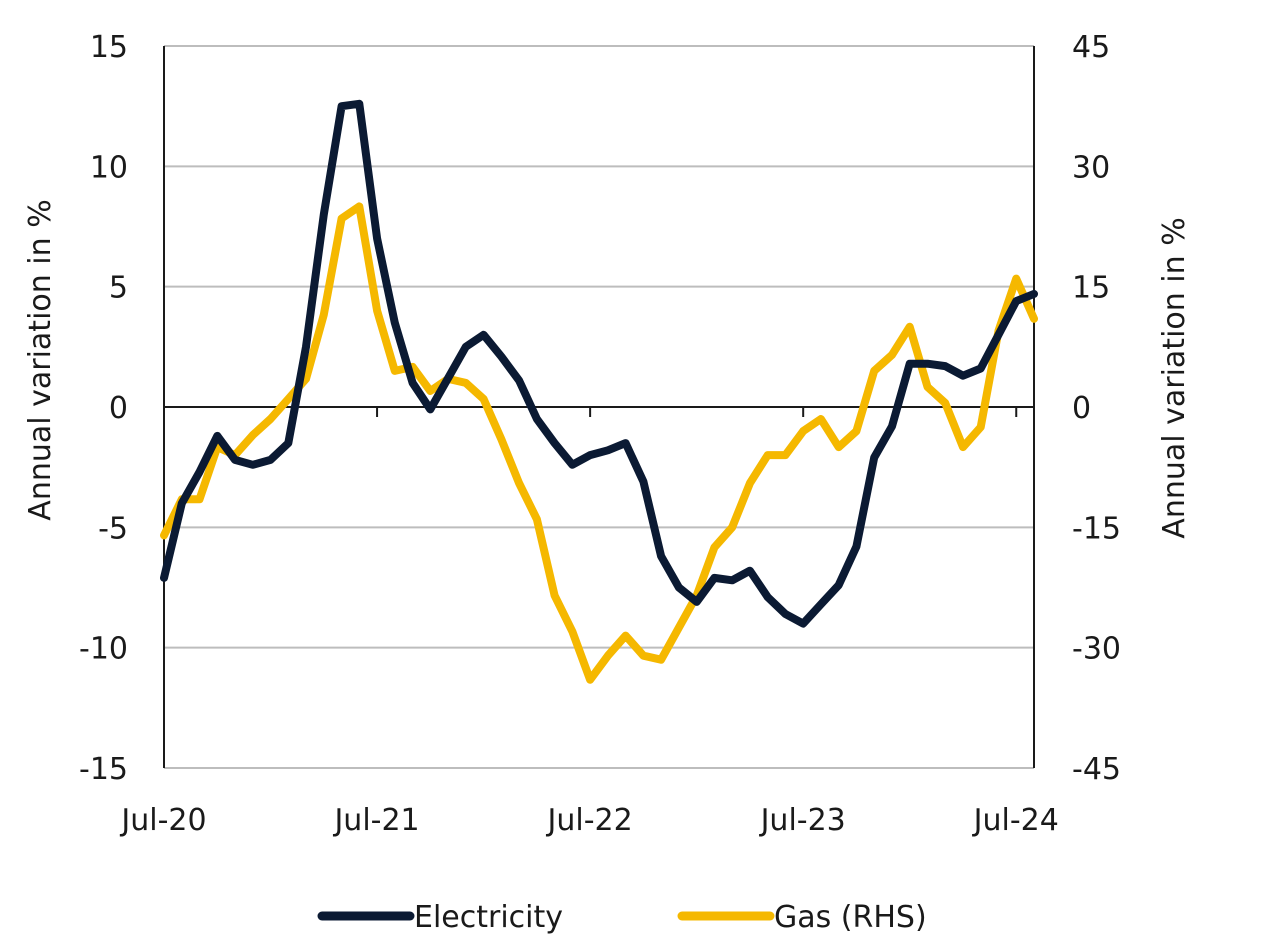  What do you see at coordinates (109, 167) in the screenshot?
I see `left-tick-label: 10` at bounding box center [109, 167].